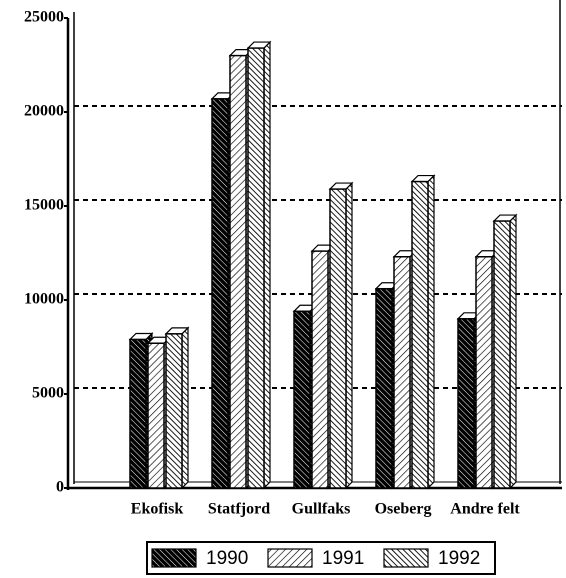  I want to click on y-tick-label: 0, so click(60, 487).